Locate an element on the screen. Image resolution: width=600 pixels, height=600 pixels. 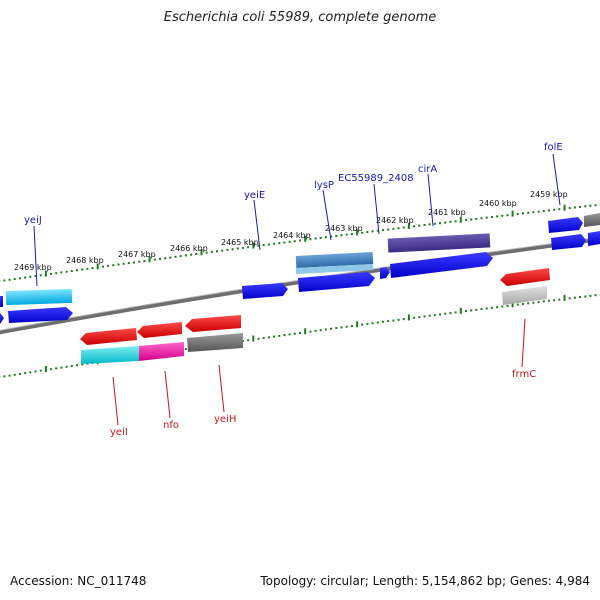
gene-label-lysP: lysP is located at coordinates (324, 185).